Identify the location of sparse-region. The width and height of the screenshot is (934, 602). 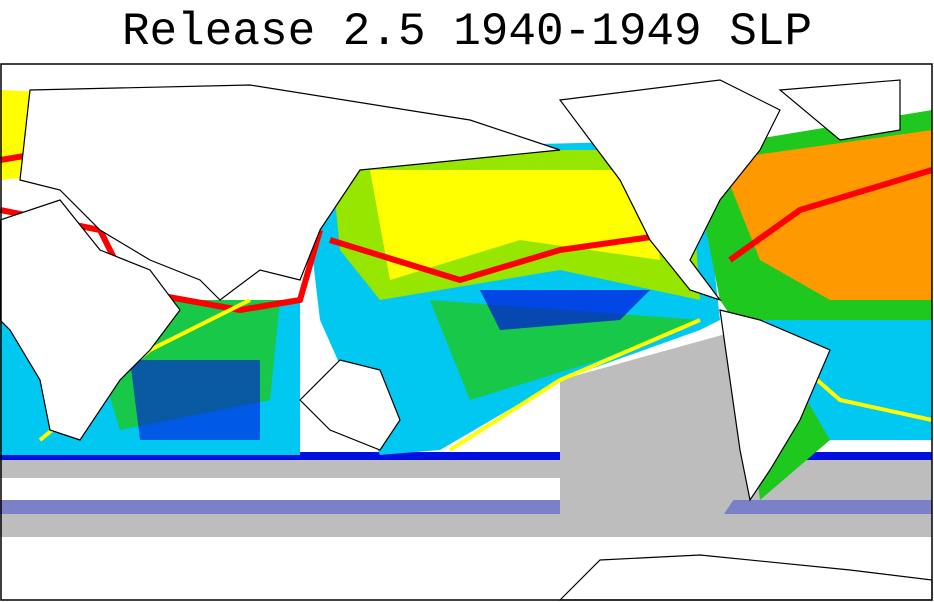
(660, 425).